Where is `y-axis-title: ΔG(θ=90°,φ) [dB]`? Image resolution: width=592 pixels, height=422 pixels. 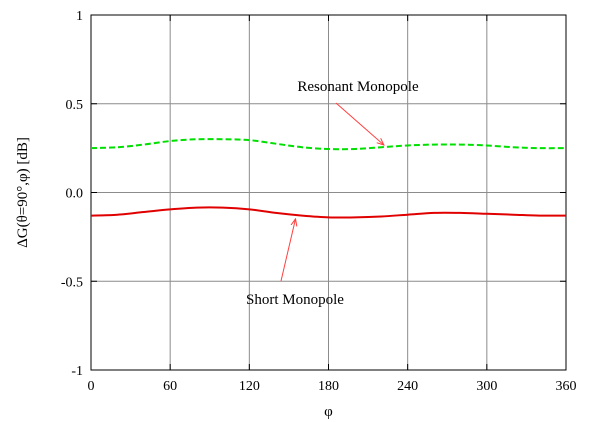
y-axis-title: ΔG(θ=90°,φ) [dB] is located at coordinates (23, 192).